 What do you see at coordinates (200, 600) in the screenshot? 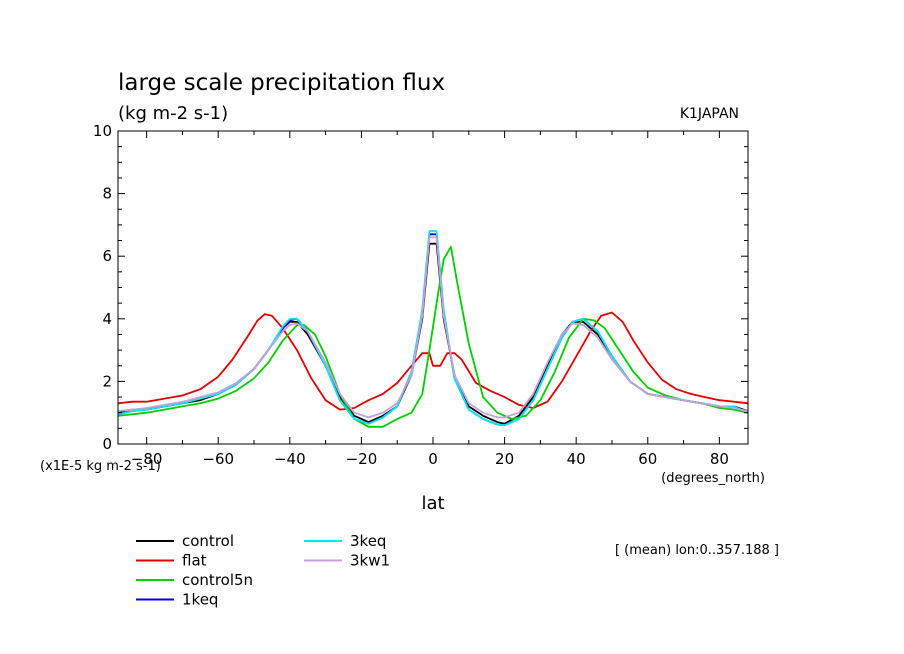
I see `legend-label-1keq: 1keq` at bounding box center [200, 600].